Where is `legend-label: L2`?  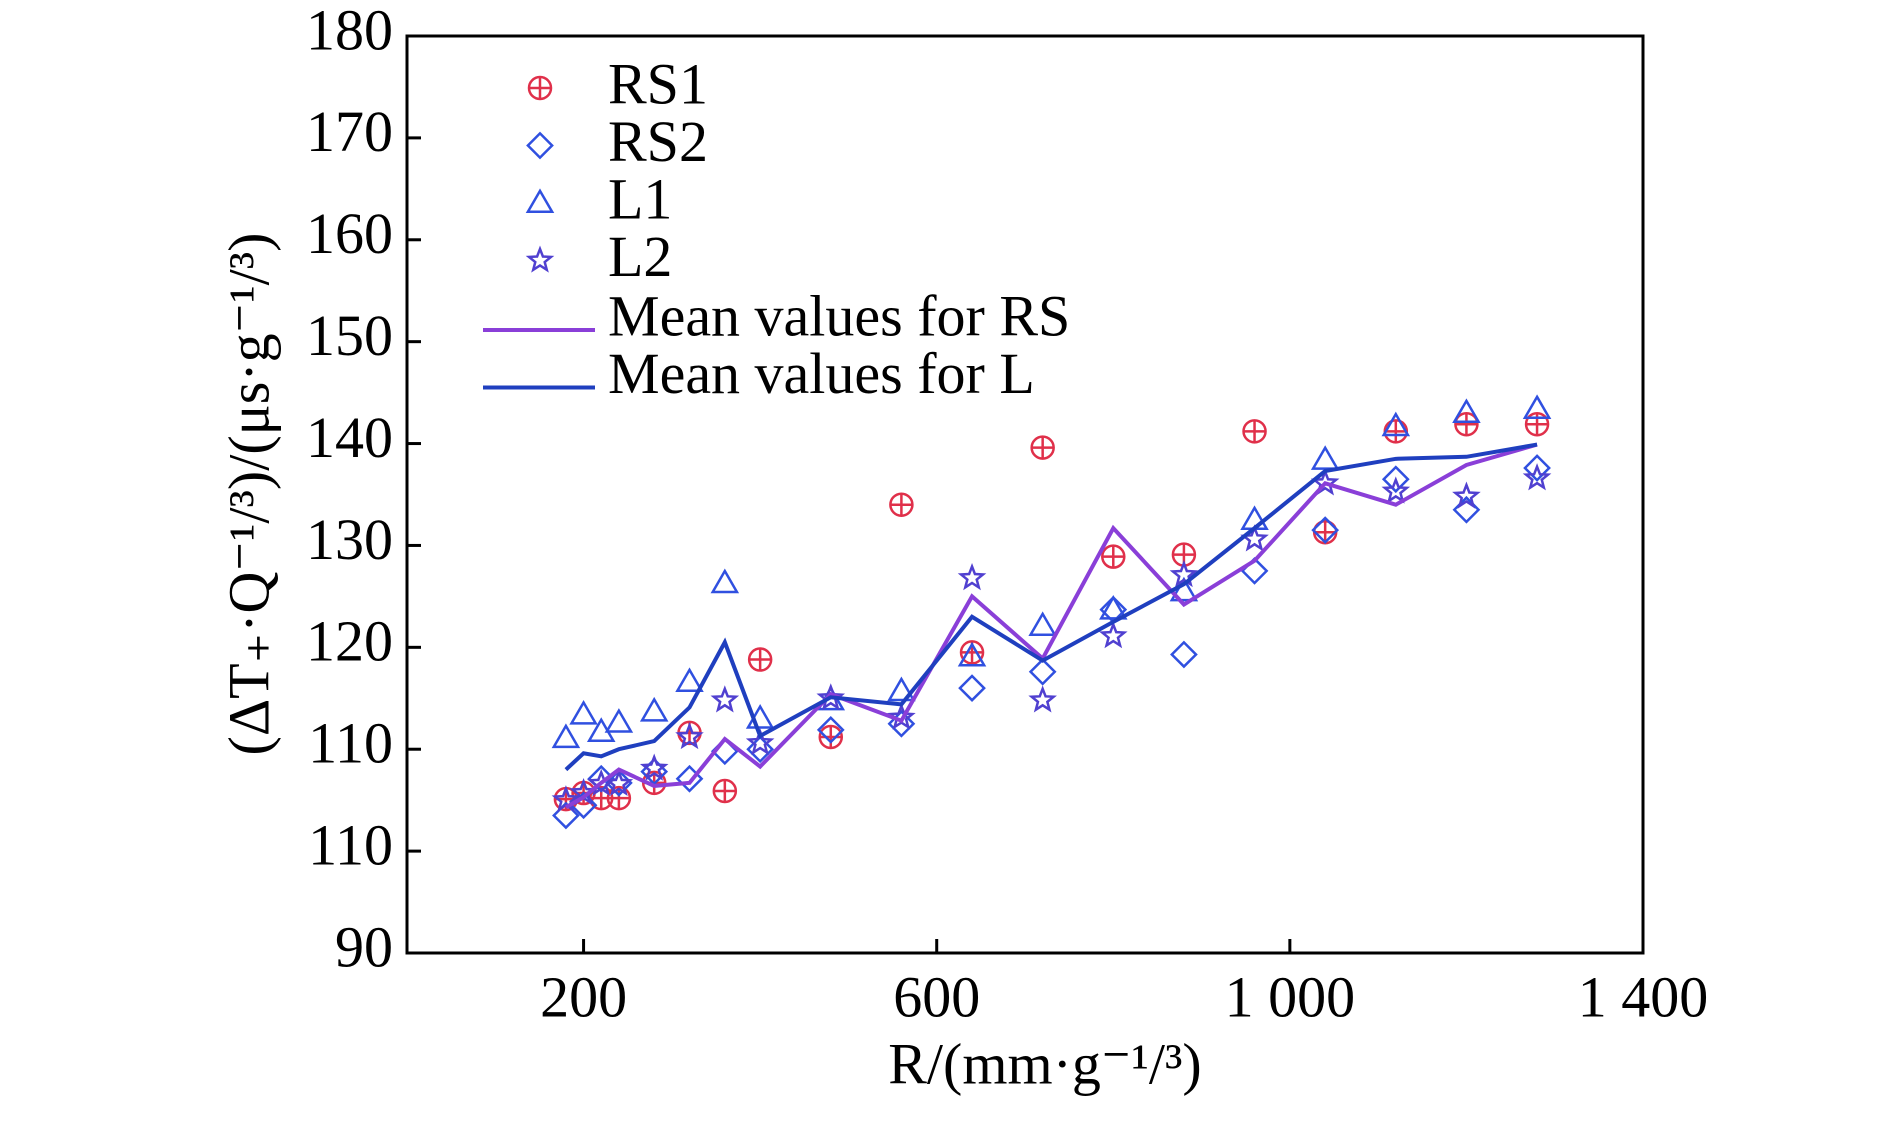
legend-label: L2 is located at coordinates (640, 256).